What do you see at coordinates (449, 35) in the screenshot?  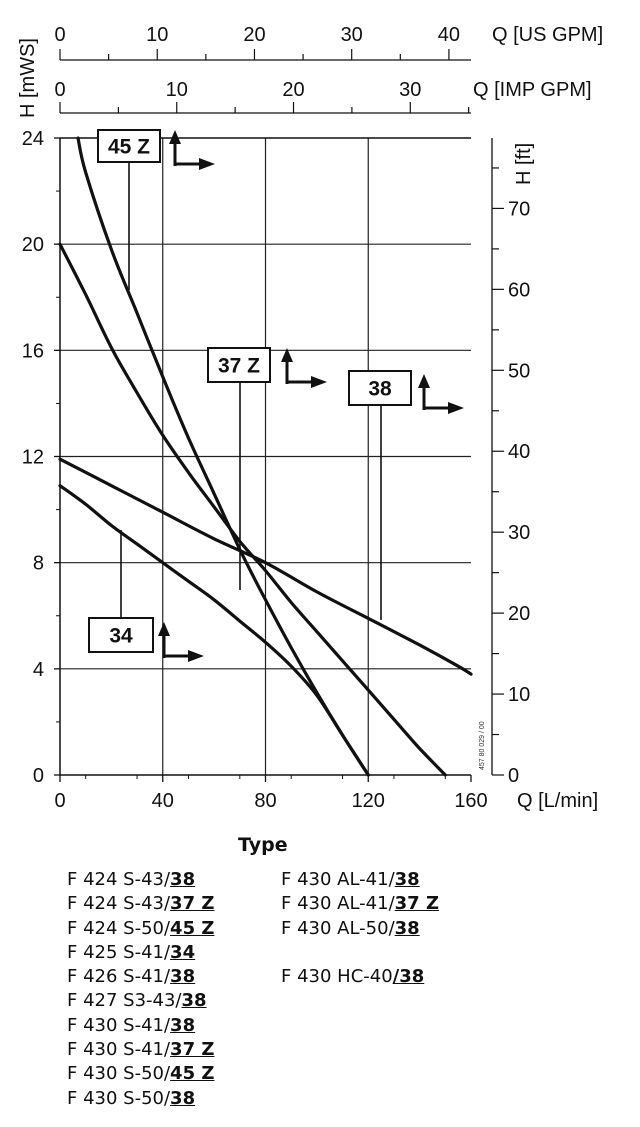 I see `top-us-tick-label-4: 40` at bounding box center [449, 35].